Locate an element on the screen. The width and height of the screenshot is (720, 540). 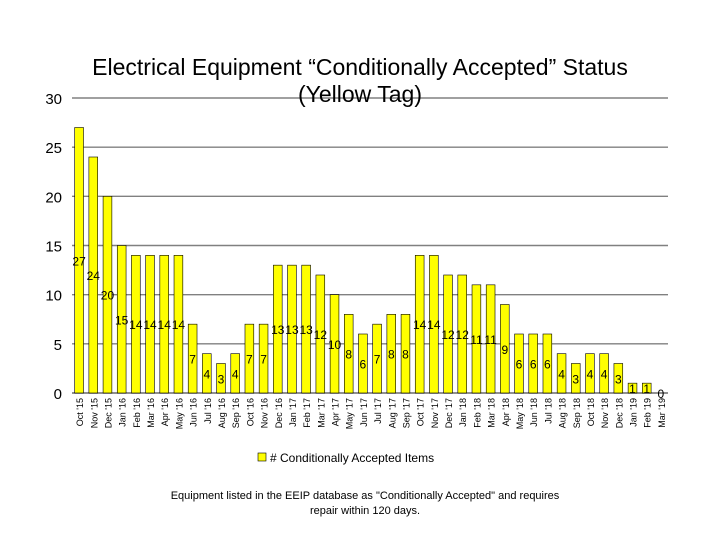
x-tick-label: Oct '18 is located at coordinates (591, 412).